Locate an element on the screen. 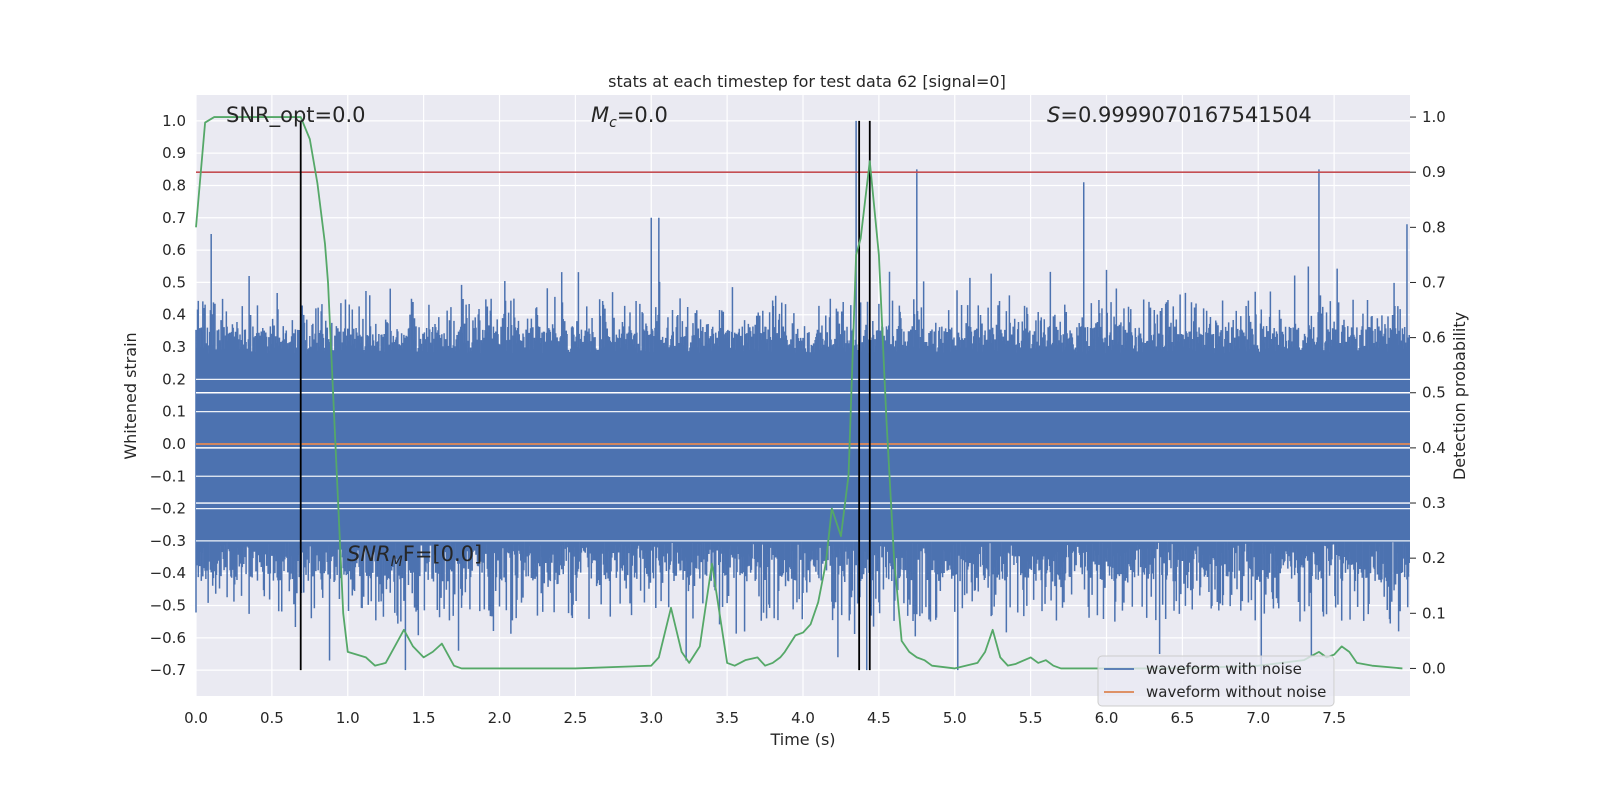 This screenshot has height=800, width=1600. y-tick-label: 0.1 is located at coordinates (174, 412).